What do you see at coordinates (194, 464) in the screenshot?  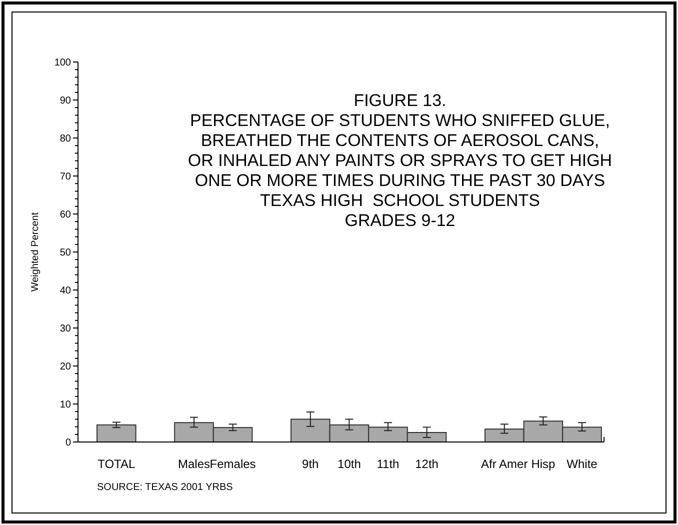 I see `x-tick-label: Males` at bounding box center [194, 464].